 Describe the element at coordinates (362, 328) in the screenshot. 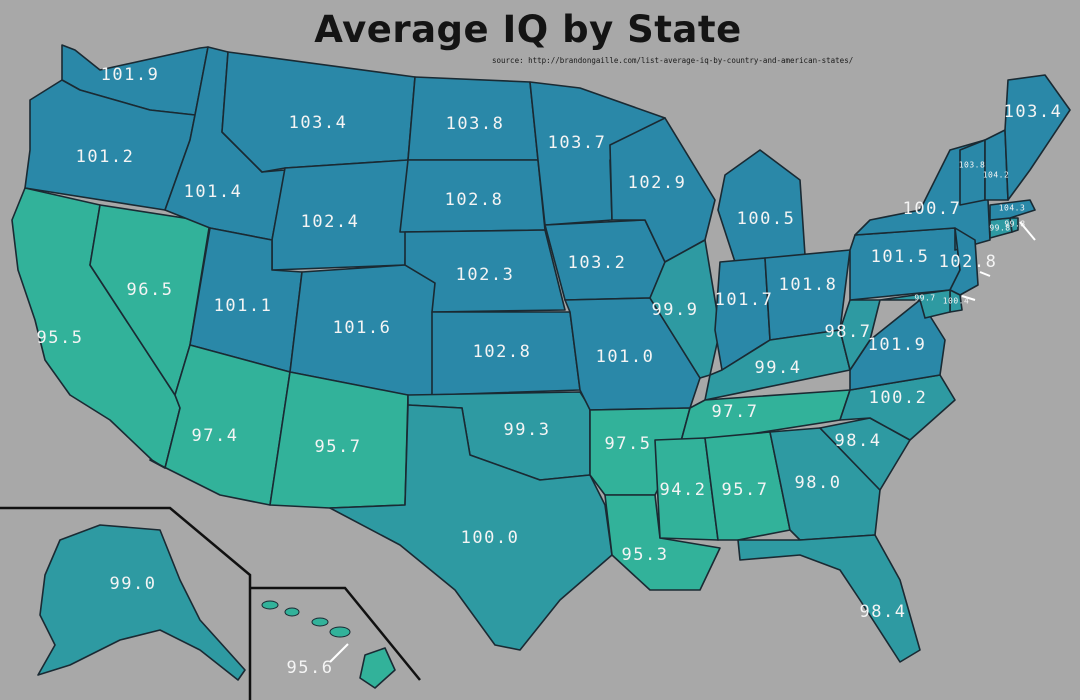

I see `iq-label-co: 101.6` at that location.